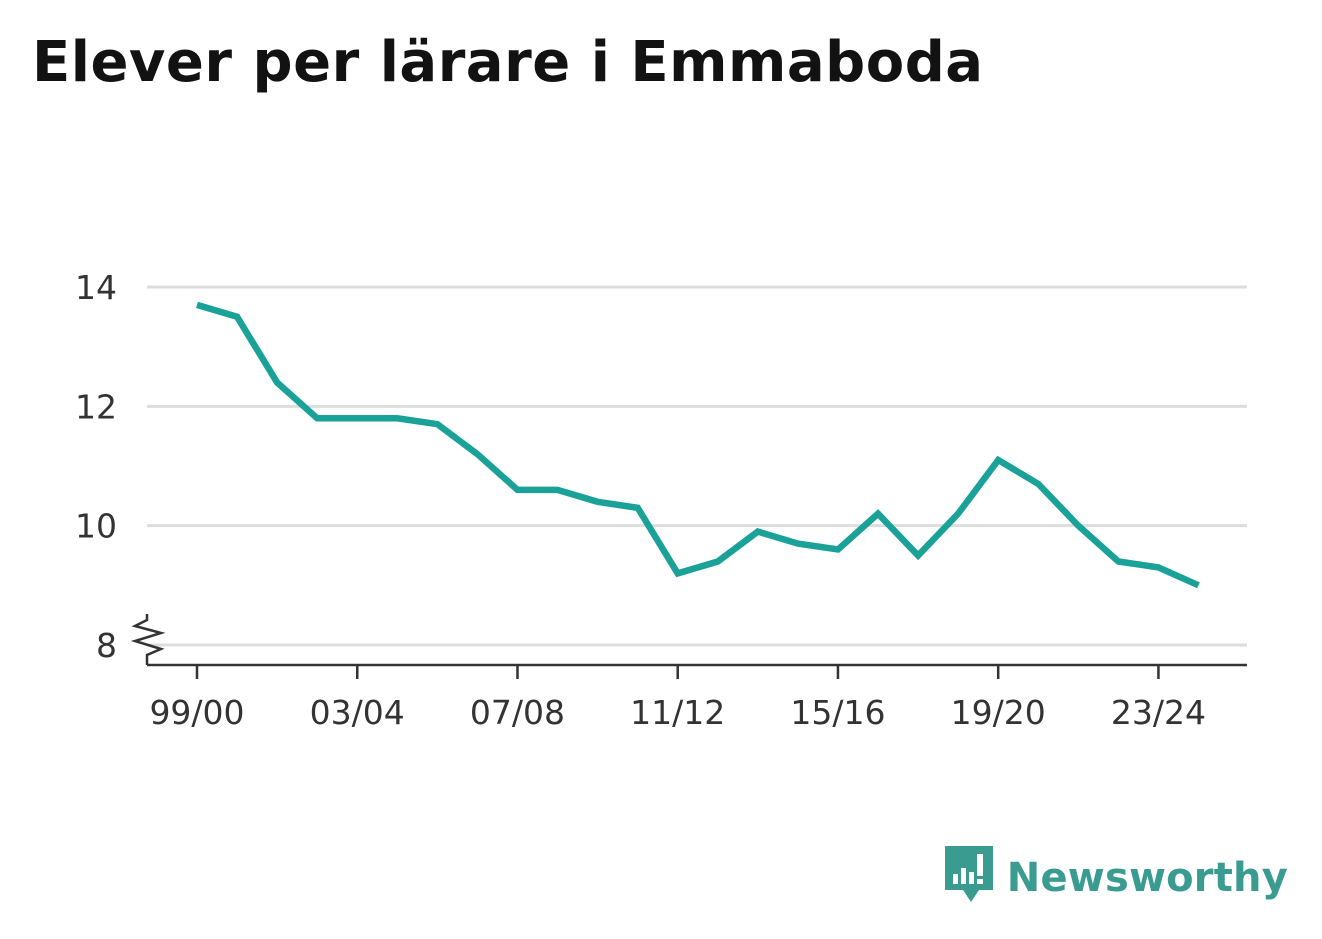  What do you see at coordinates (148, 639) in the screenshot?
I see `axis-break-icon` at bounding box center [148, 639].